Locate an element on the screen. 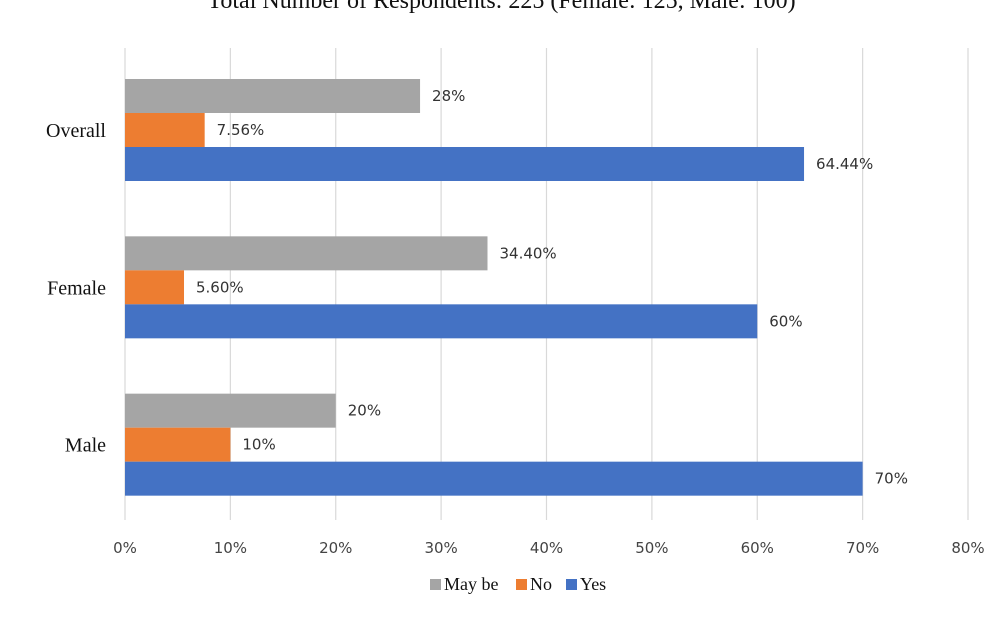  data-label: 28% is located at coordinates (448, 96).